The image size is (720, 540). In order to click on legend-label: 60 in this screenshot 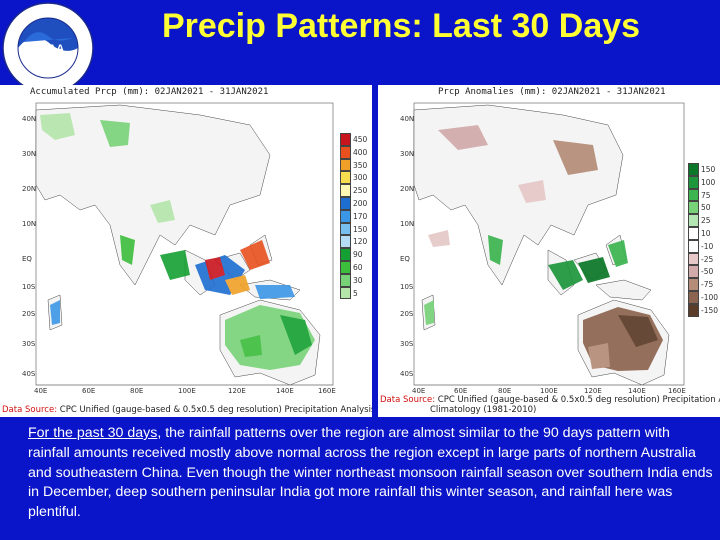, I will do `click(358, 267)`.